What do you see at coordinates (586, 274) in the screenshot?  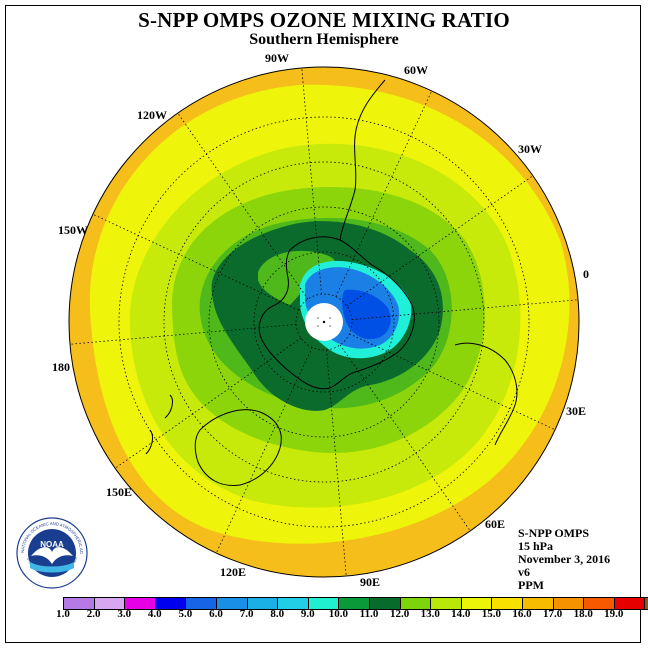 I see `lon-label-0: 0` at bounding box center [586, 274].